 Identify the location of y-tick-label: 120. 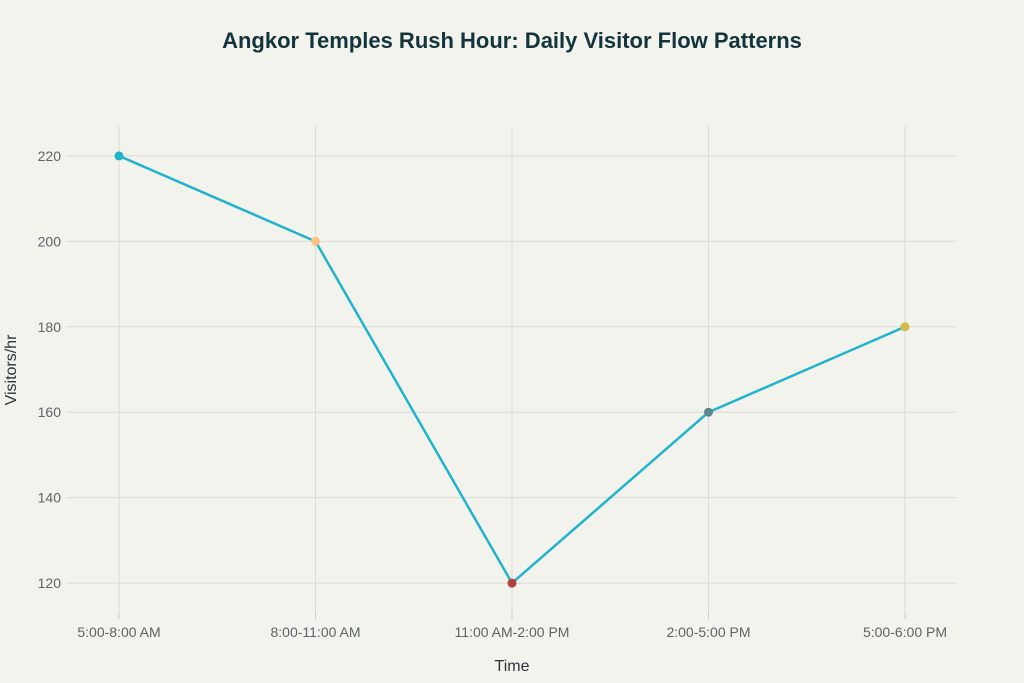
(50, 583).